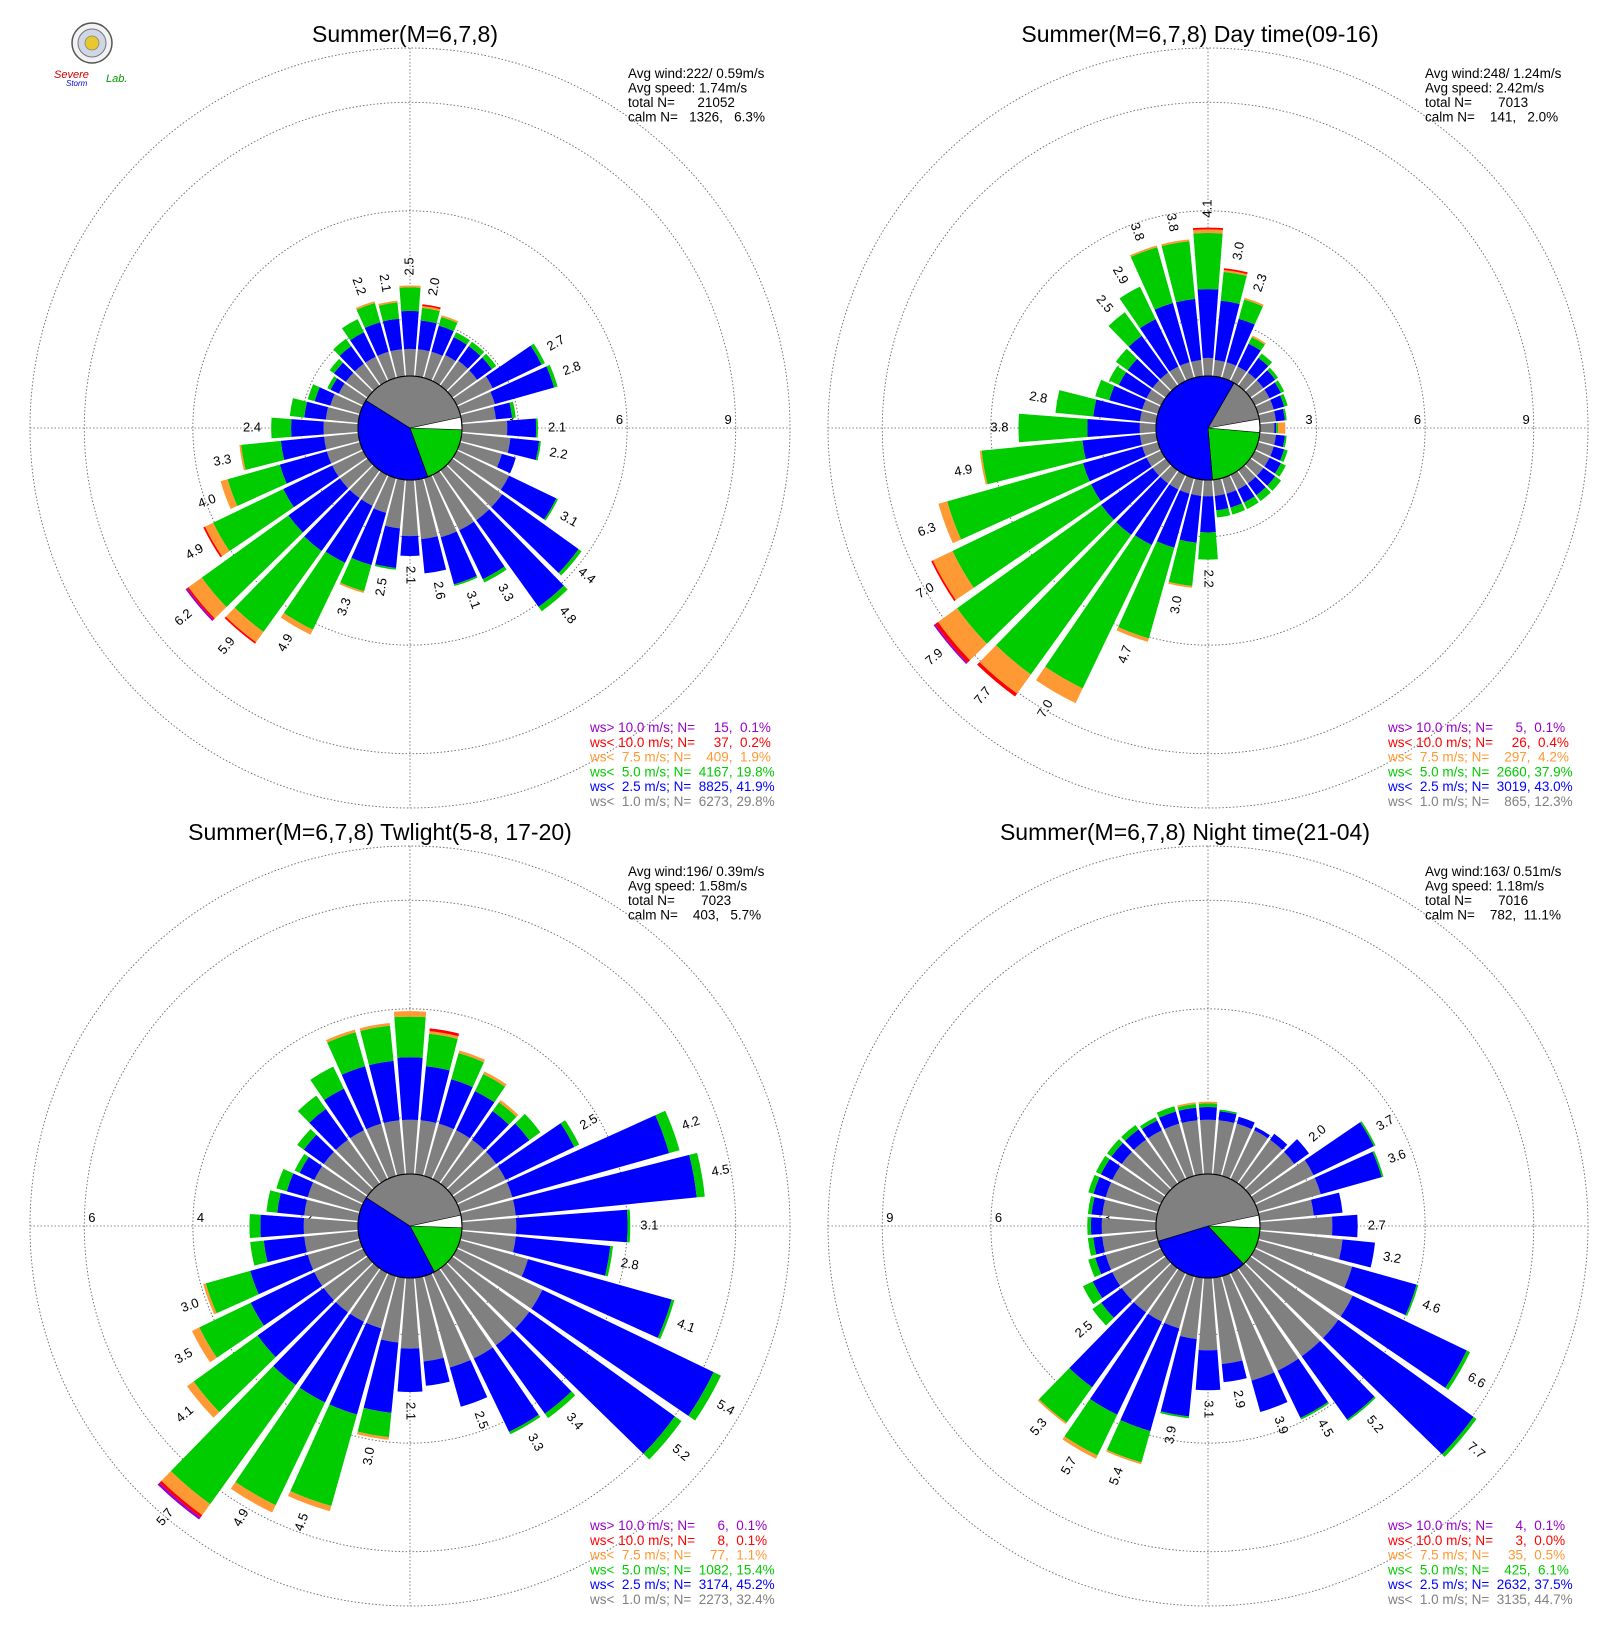 The height and width of the screenshot is (1645, 1620). What do you see at coordinates (1480, 1584) in the screenshot?
I see `legend-entry-lt25: ws< 2.5 m/s; N= 2632, 37.5%` at bounding box center [1480, 1584].